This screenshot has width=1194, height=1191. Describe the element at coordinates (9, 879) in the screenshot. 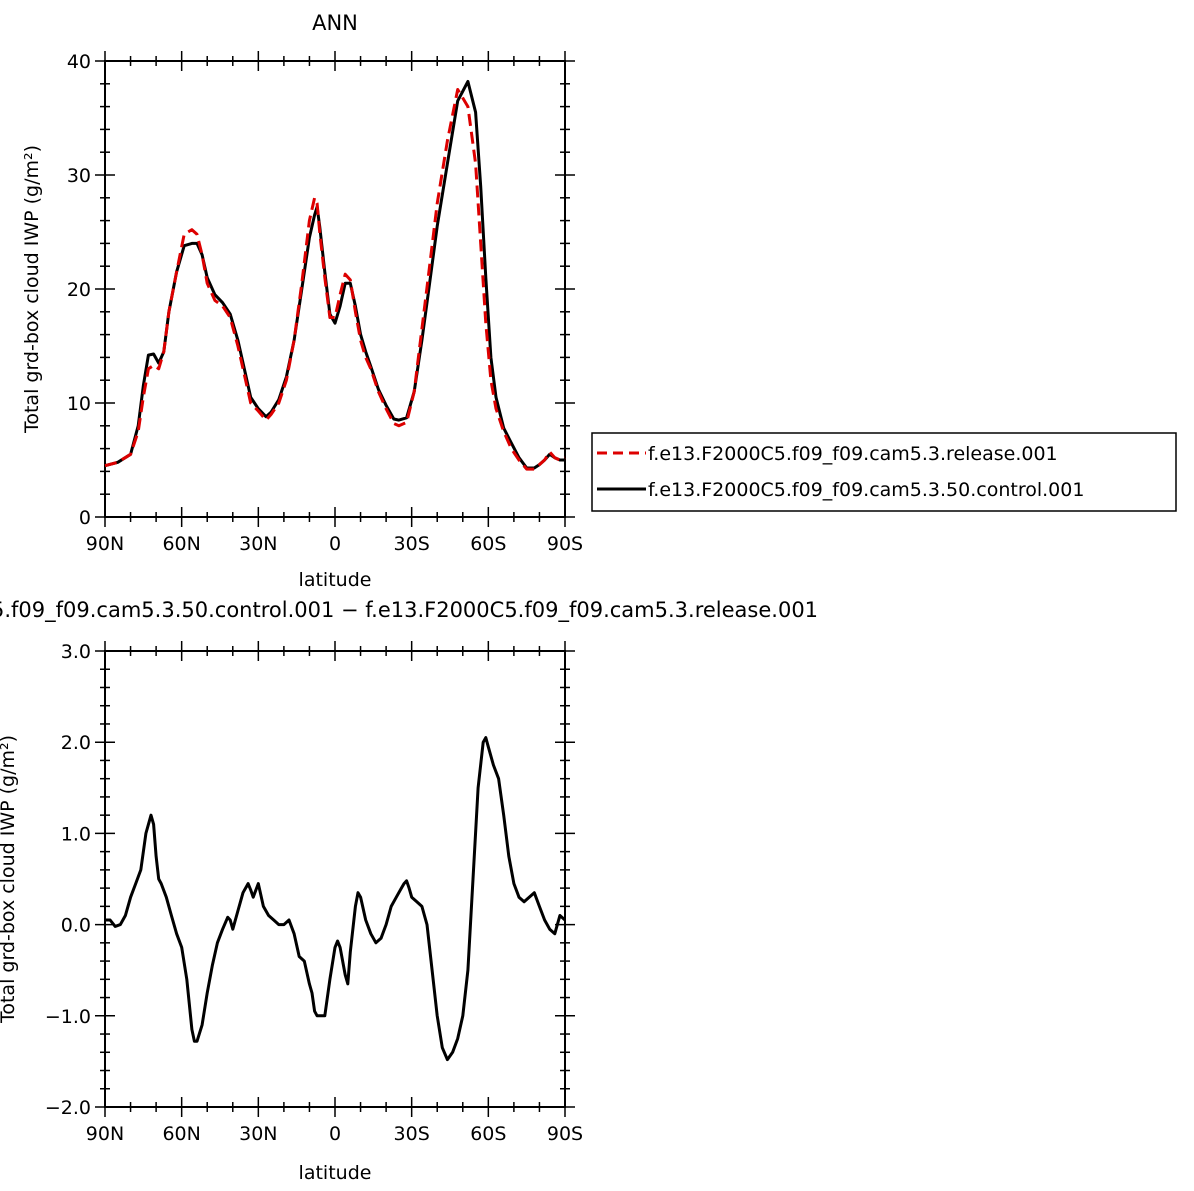

I see `bottom-y-axis-title: Total grd-box cloud IWP (g/m²)` at that location.